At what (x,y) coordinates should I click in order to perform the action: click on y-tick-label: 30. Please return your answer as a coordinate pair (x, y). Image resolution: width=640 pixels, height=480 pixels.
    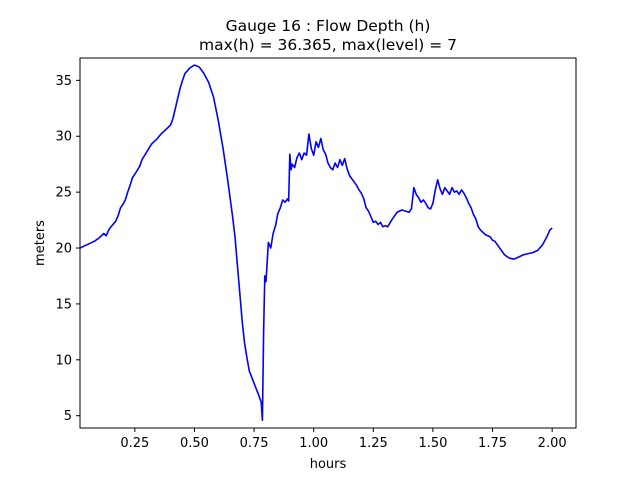
    Looking at the image, I should click on (63, 137).